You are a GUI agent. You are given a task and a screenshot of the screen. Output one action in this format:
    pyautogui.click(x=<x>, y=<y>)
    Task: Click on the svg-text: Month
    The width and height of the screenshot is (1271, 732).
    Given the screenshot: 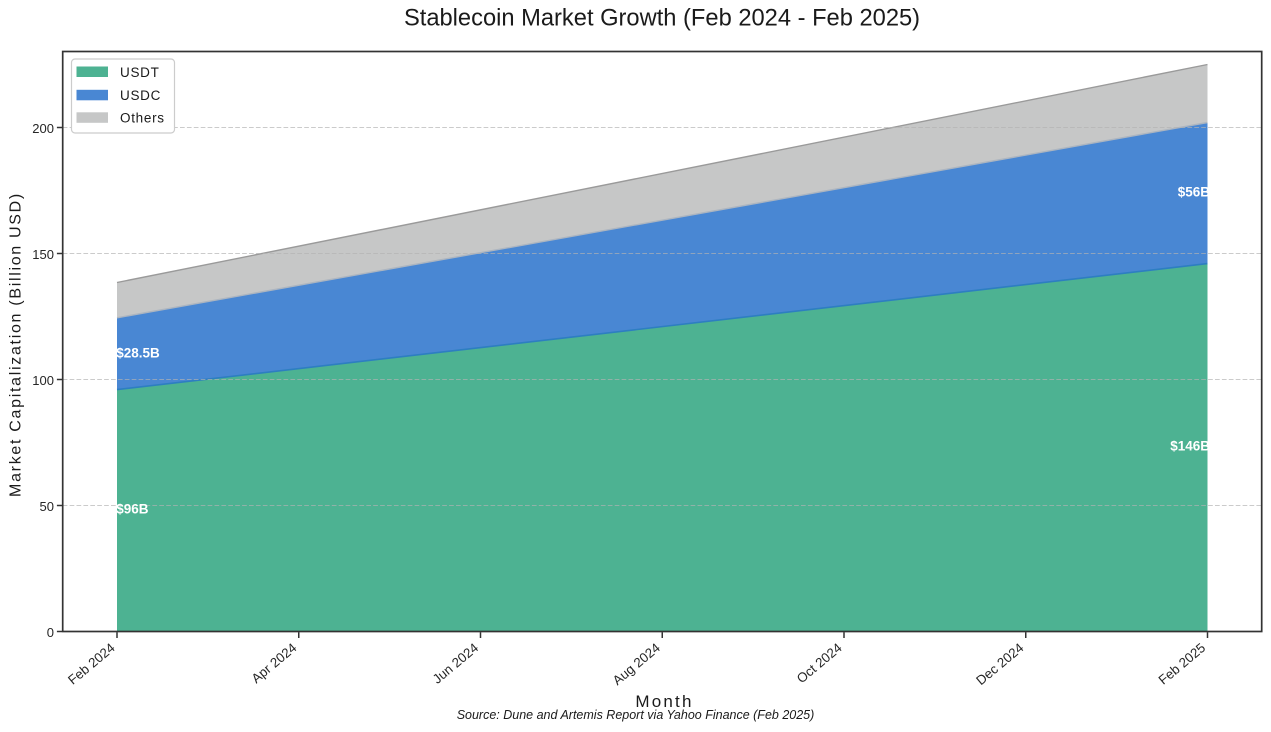 What is the action you would take?
    pyautogui.click(x=664, y=701)
    